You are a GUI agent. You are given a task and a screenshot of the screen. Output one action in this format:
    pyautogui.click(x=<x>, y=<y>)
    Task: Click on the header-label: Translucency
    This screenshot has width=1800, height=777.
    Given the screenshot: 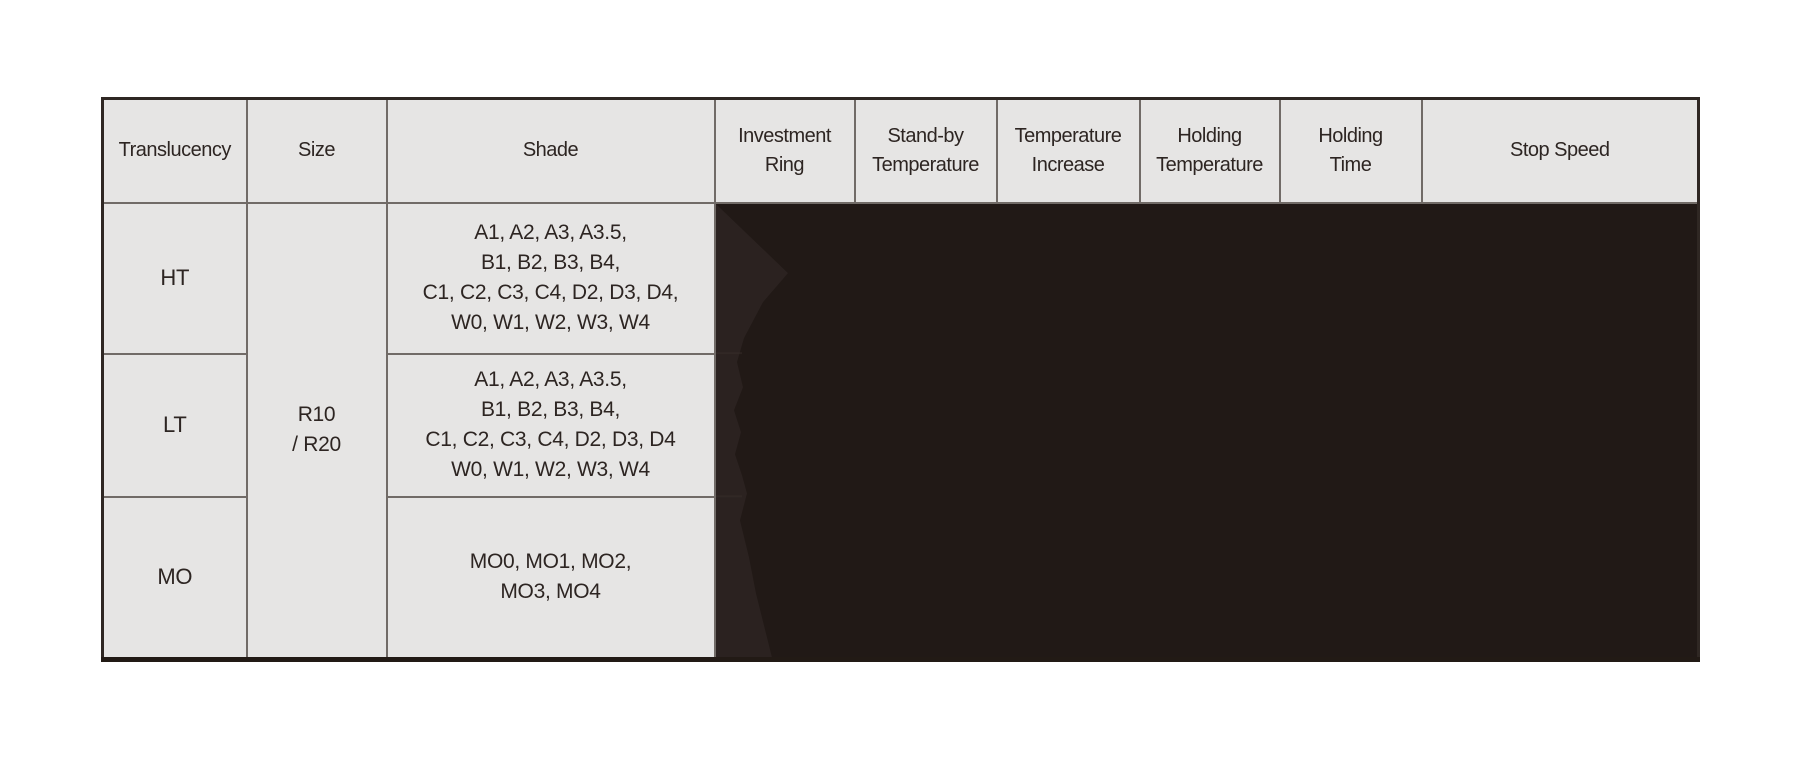 What is the action you would take?
    pyautogui.click(x=175, y=150)
    